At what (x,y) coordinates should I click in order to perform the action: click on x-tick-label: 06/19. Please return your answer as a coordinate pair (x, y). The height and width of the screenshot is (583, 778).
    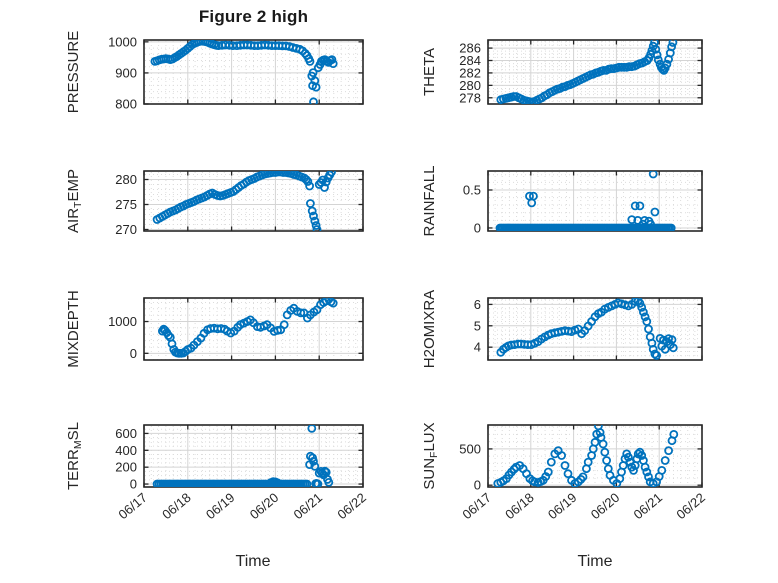
    Looking at the image, I should click on (220, 506).